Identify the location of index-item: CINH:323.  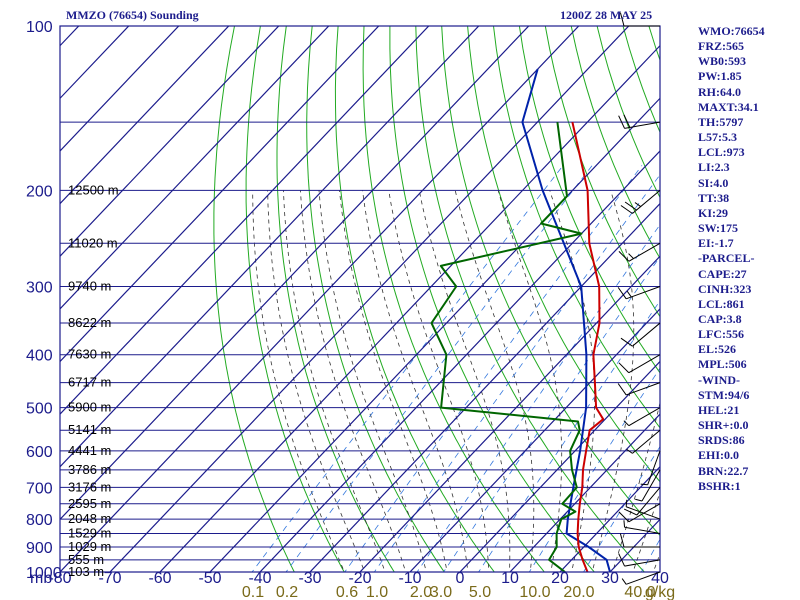
(725, 288).